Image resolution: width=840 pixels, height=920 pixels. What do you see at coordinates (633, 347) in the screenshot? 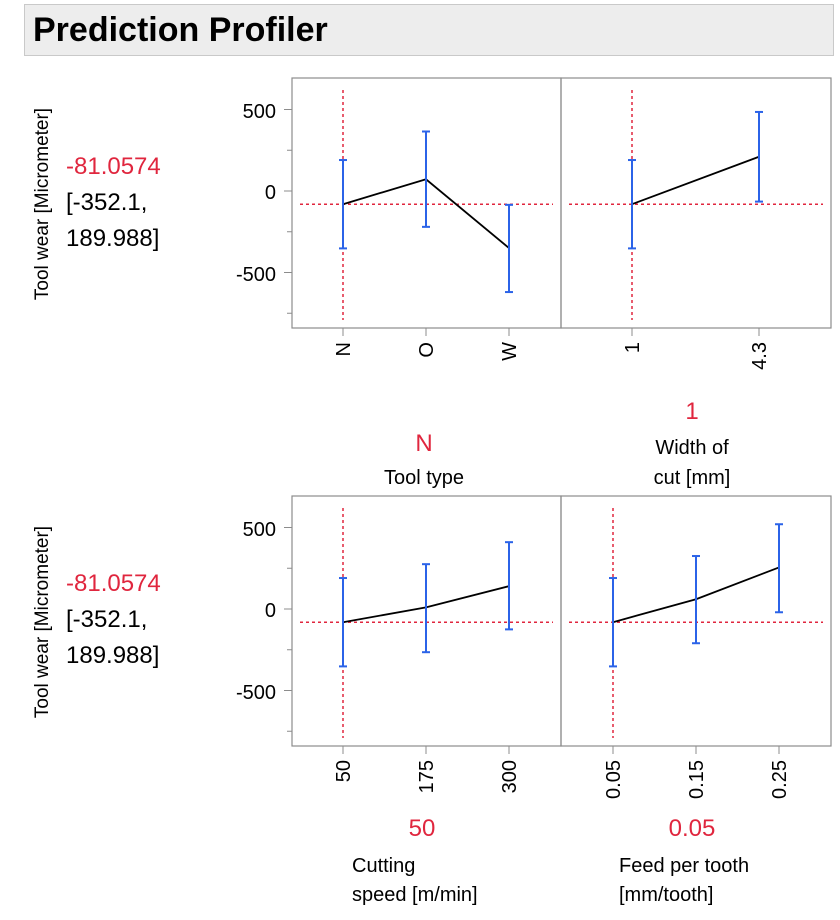
I see `x-tick-label: 1` at bounding box center [633, 347].